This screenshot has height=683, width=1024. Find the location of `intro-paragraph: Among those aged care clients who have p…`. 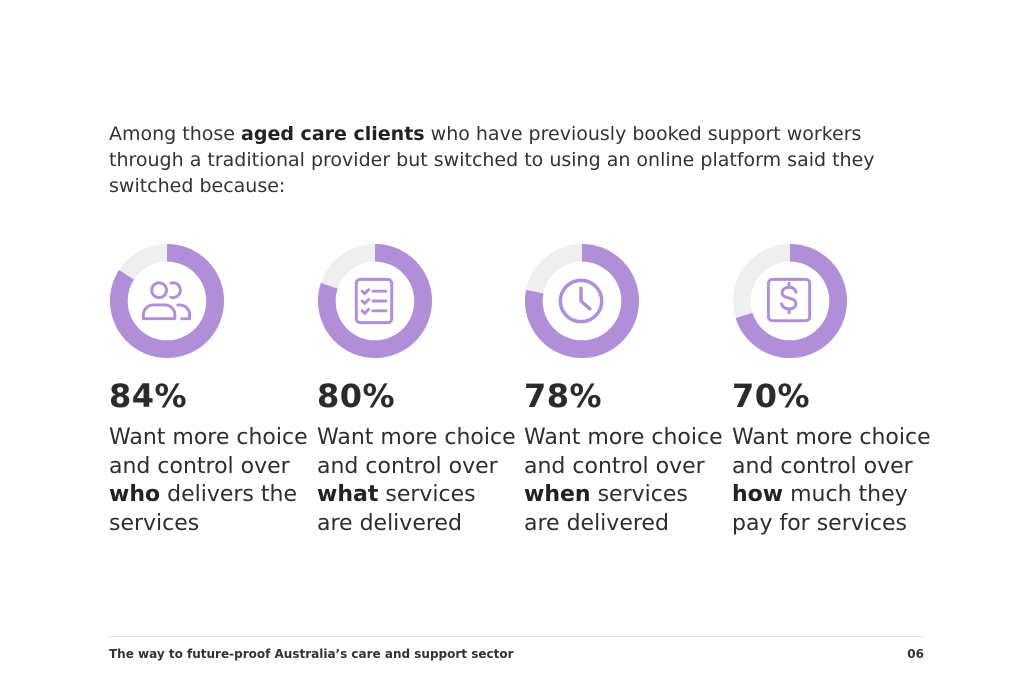

intro-paragraph: Among those aged care clients who have p… is located at coordinates (509, 160).